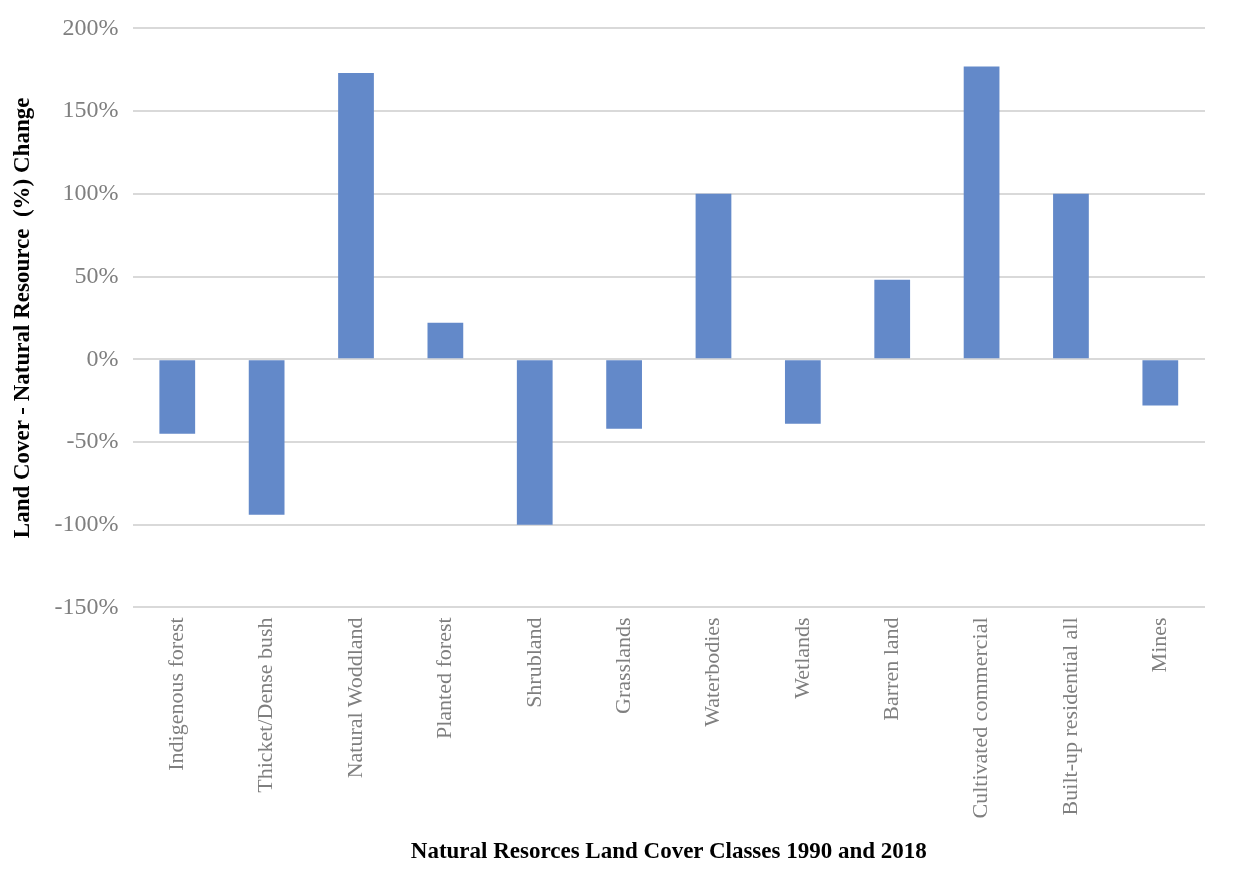 This screenshot has width=1235, height=875. What do you see at coordinates (21, 318) in the screenshot?
I see `y-axis-title: Land Cover - Natural Resource (%) Change` at bounding box center [21, 318].